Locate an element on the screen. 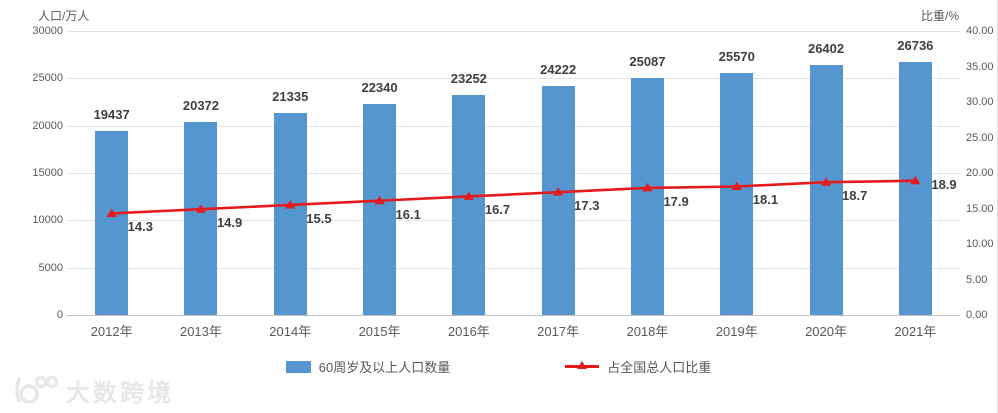  watermark-logo-icon is located at coordinates (37, 389).